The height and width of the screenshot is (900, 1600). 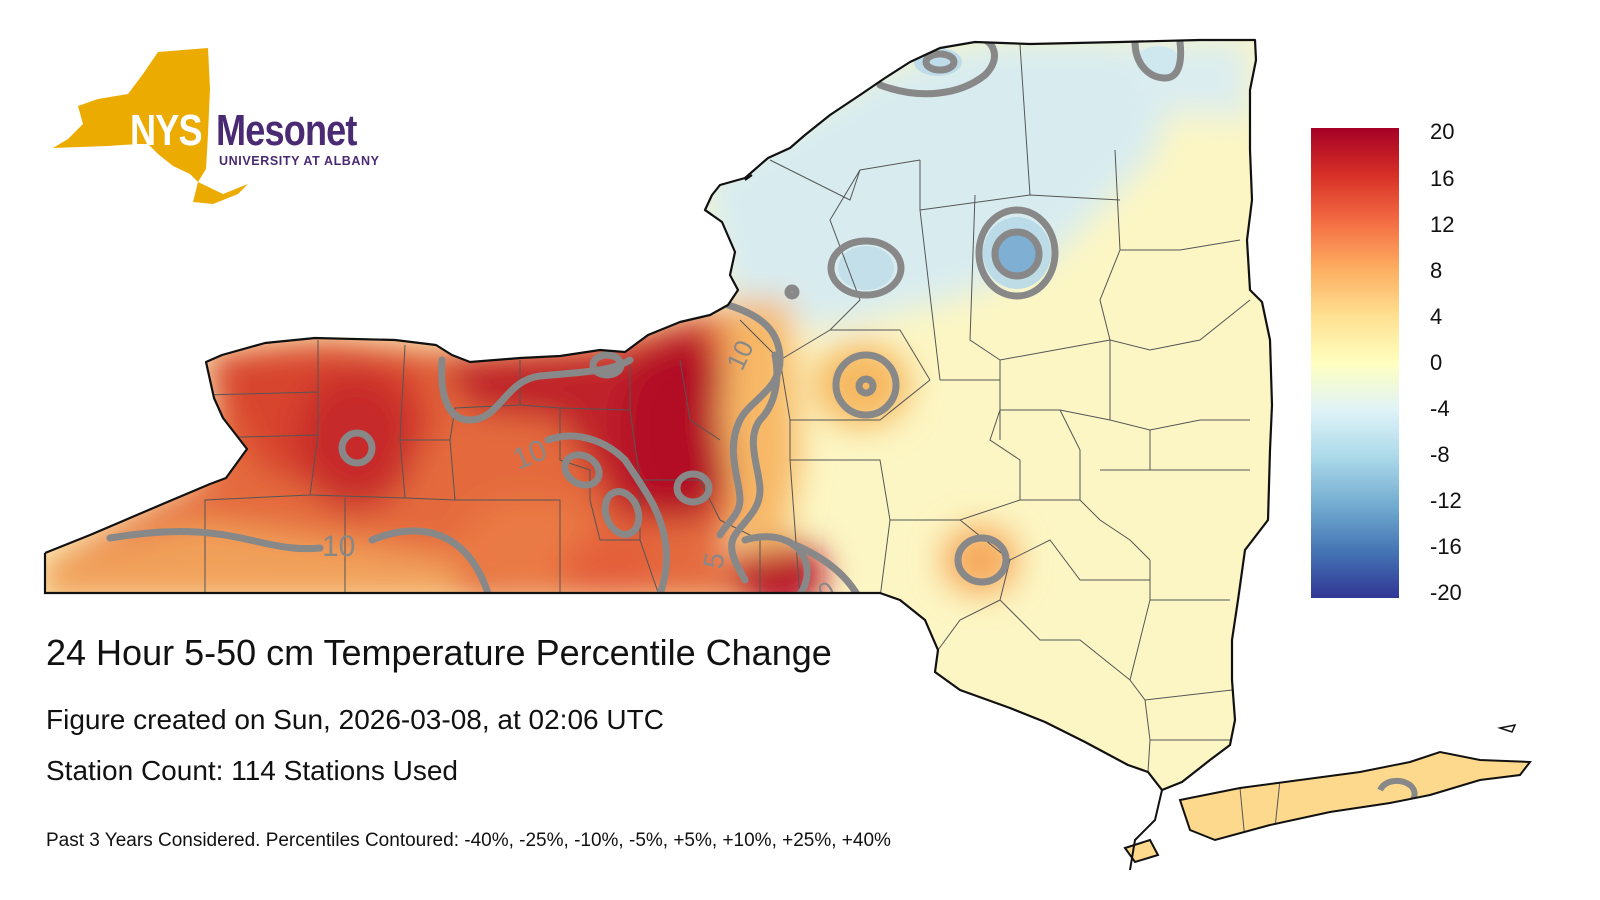 I want to click on hudson-outline, so click(x=1146, y=830).